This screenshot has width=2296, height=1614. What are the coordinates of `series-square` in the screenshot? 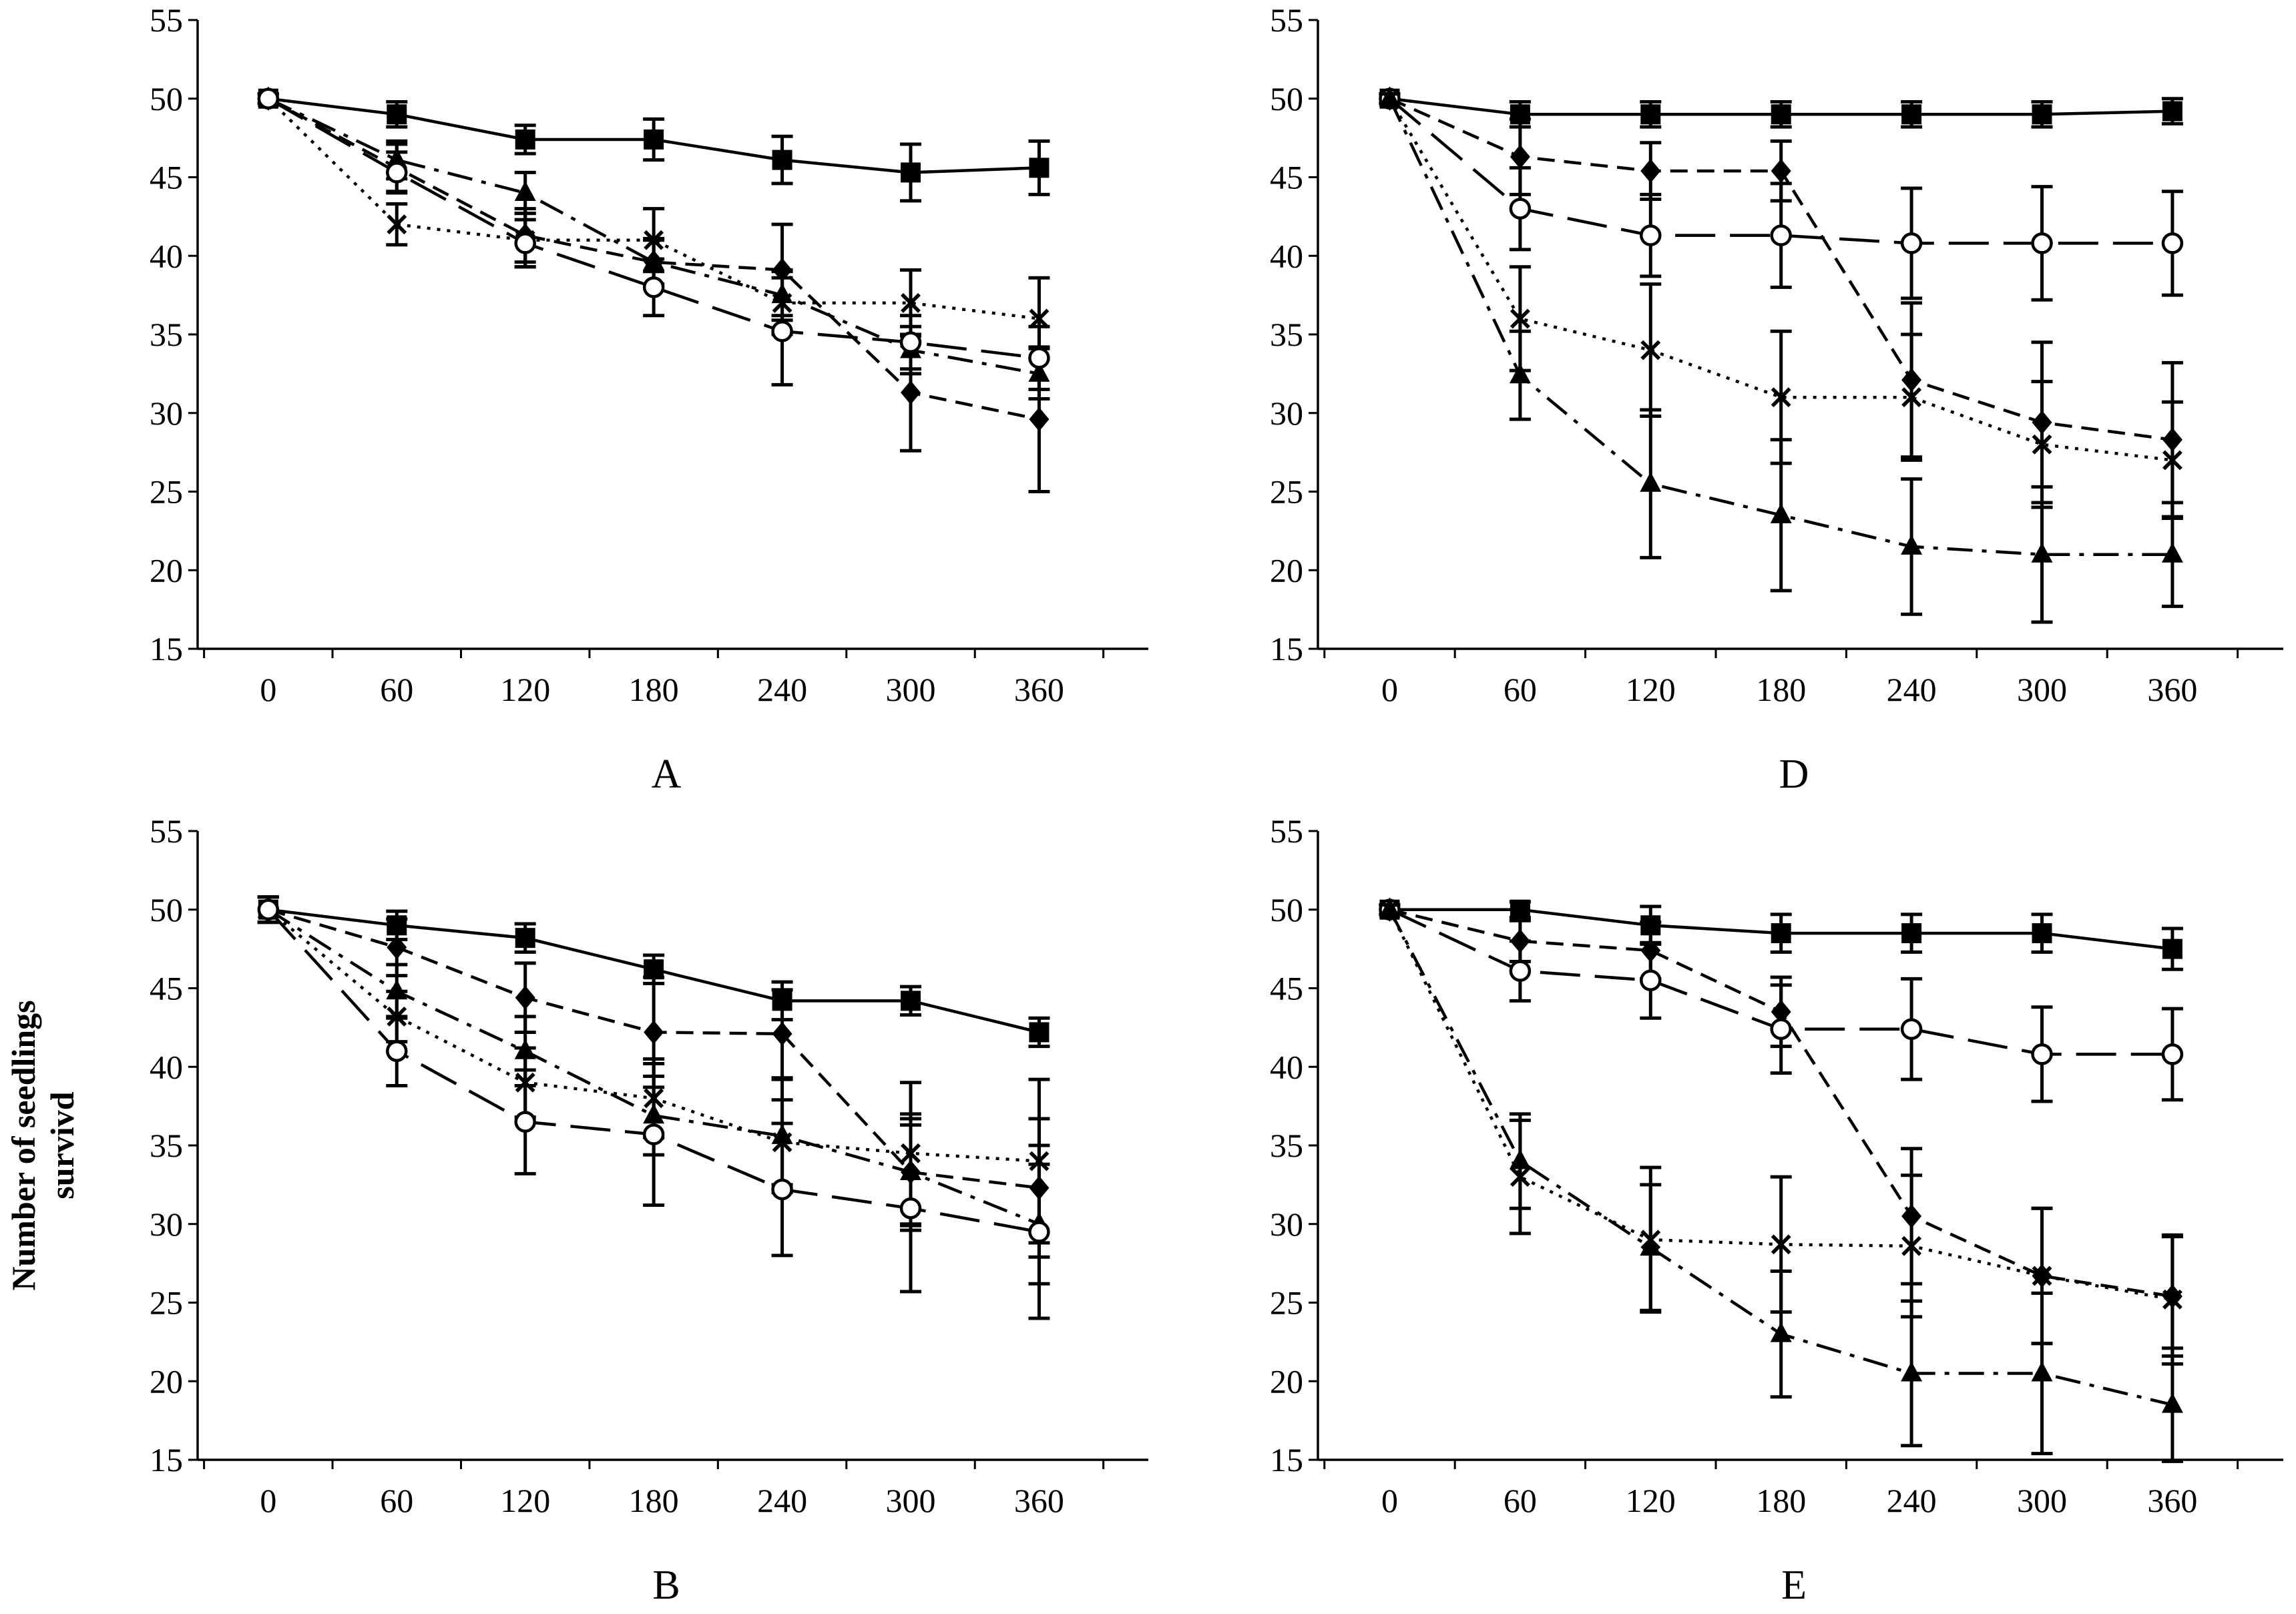 It's located at (1781, 108).